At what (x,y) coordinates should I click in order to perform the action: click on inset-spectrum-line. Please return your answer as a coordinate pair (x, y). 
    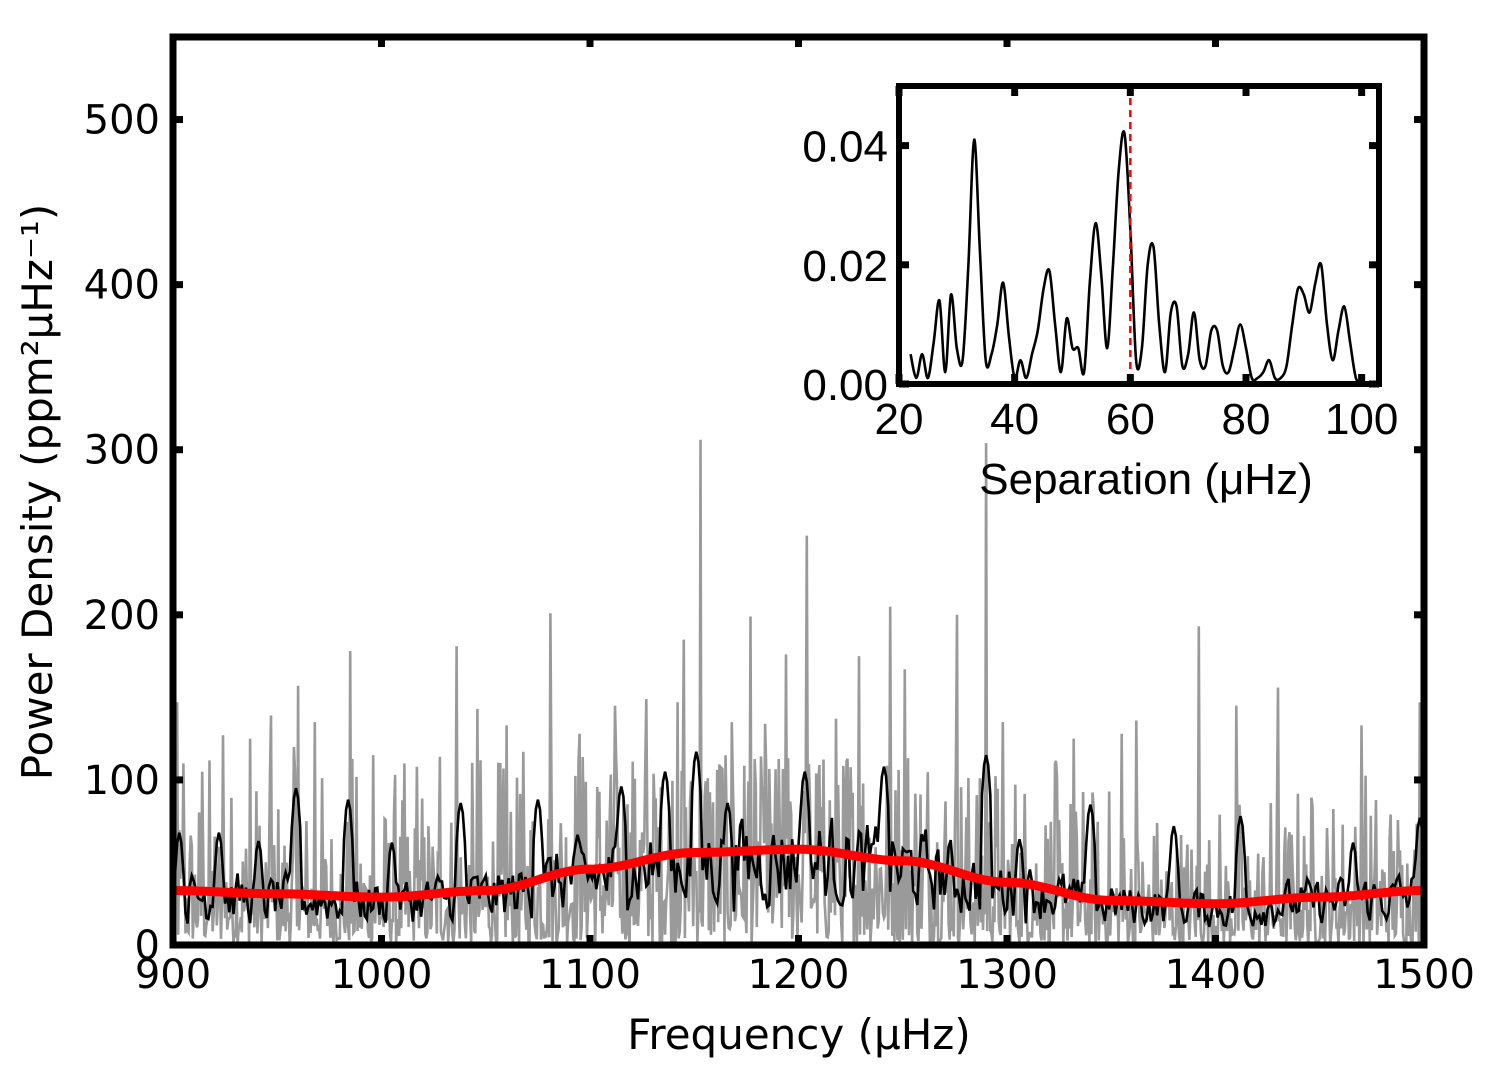
    Looking at the image, I should click on (1136, 257).